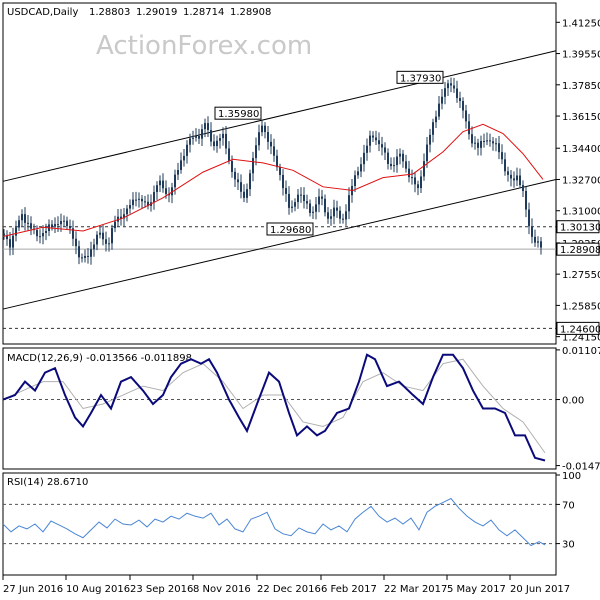  Describe the element at coordinates (98, 589) in the screenshot. I see `x-tick-label: 10 Aug 2016` at that location.